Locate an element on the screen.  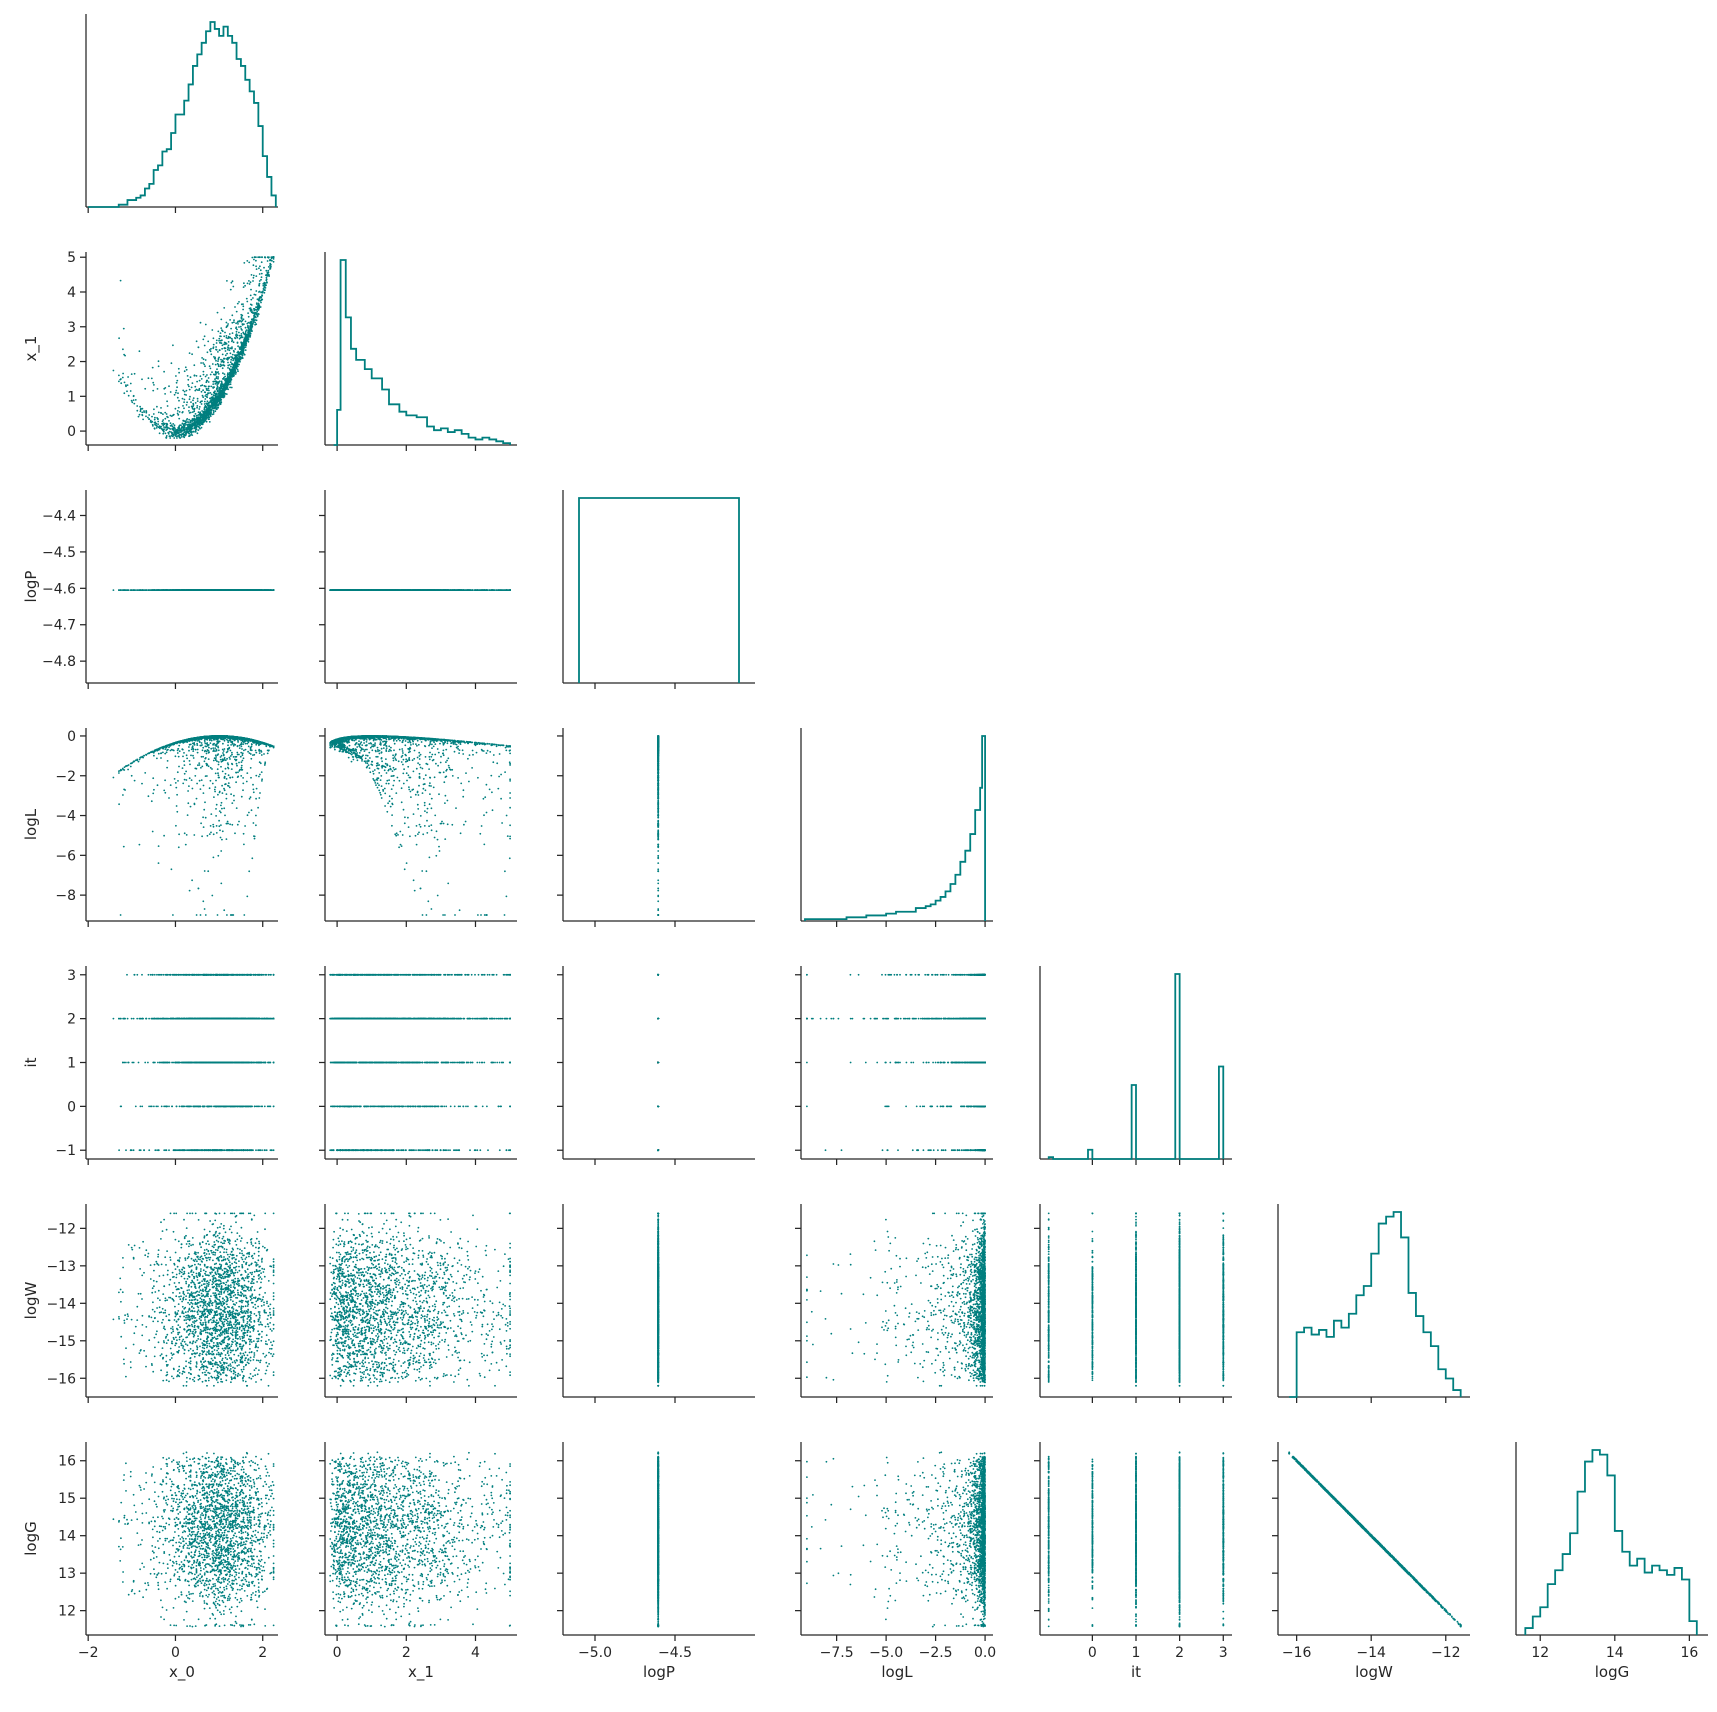
y-tick-label: 2 is located at coordinates (71, 363).